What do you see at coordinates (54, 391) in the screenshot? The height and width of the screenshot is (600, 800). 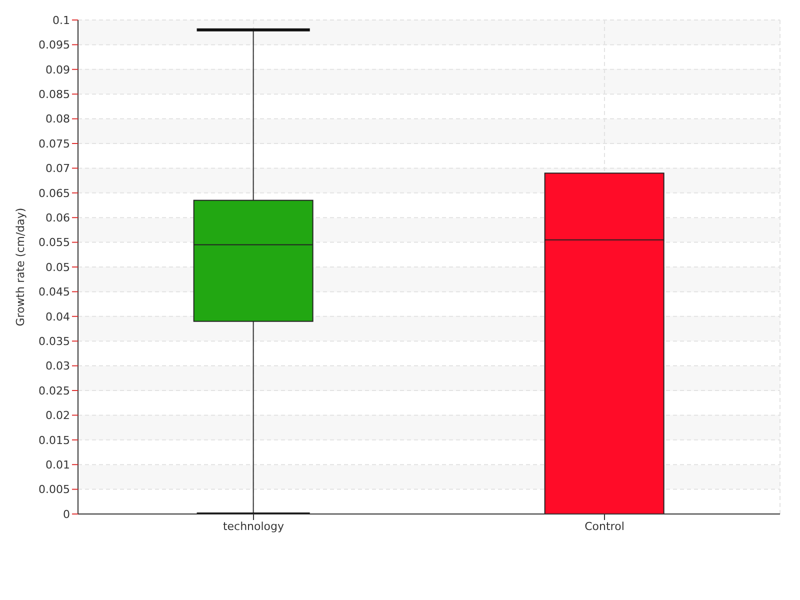 I see `y-tick-label: 0.025` at bounding box center [54, 391].